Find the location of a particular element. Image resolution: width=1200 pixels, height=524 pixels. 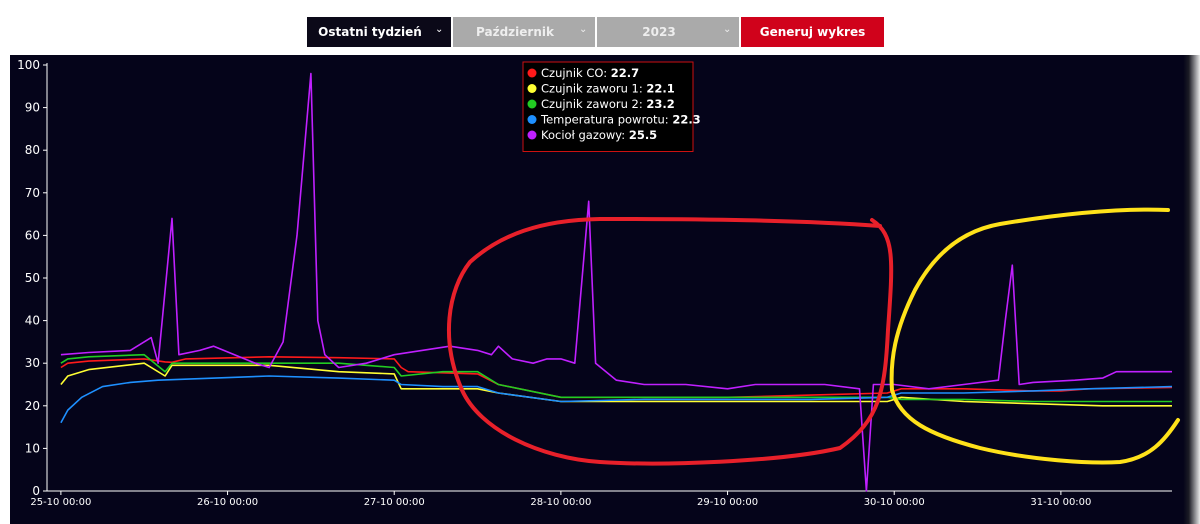

annotation-yellow-curve is located at coordinates (1034, 336).